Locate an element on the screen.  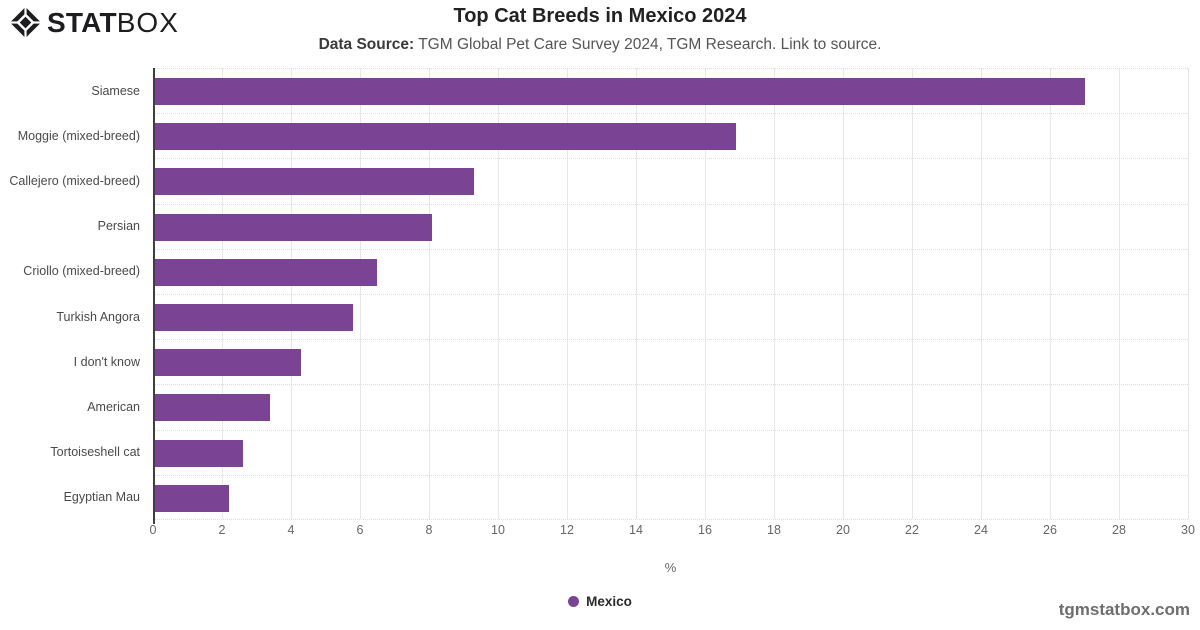
chart-row-egyptian-mau is located at coordinates (670, 497).